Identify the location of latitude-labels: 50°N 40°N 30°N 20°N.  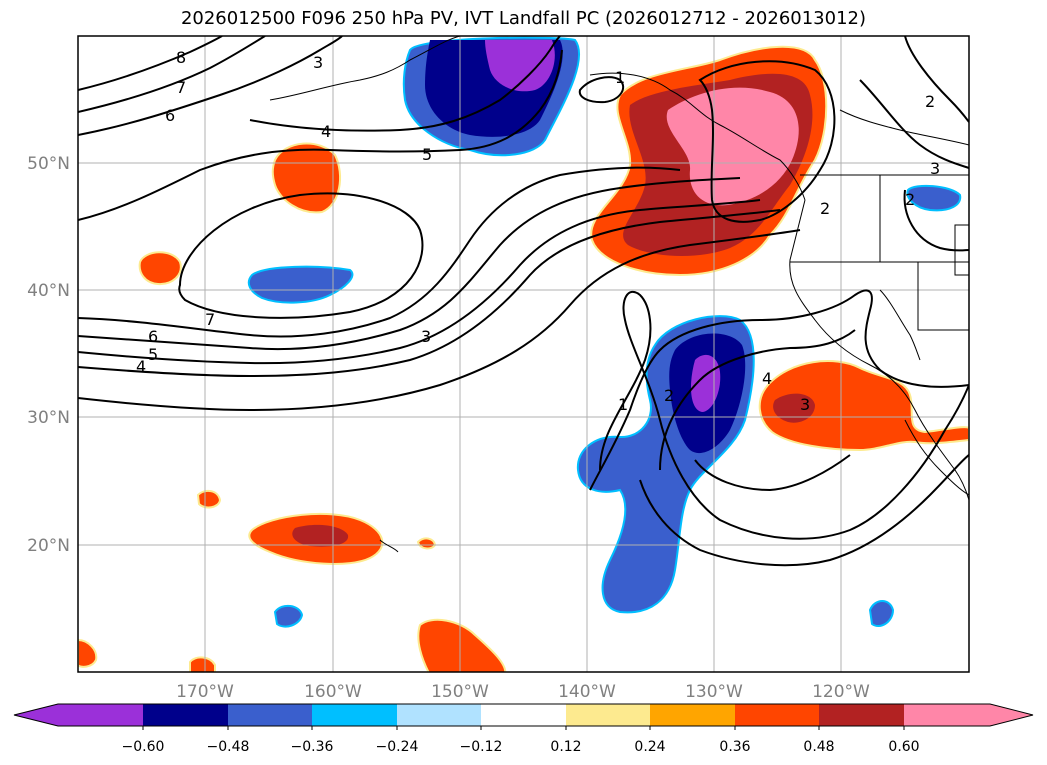
(48, 355).